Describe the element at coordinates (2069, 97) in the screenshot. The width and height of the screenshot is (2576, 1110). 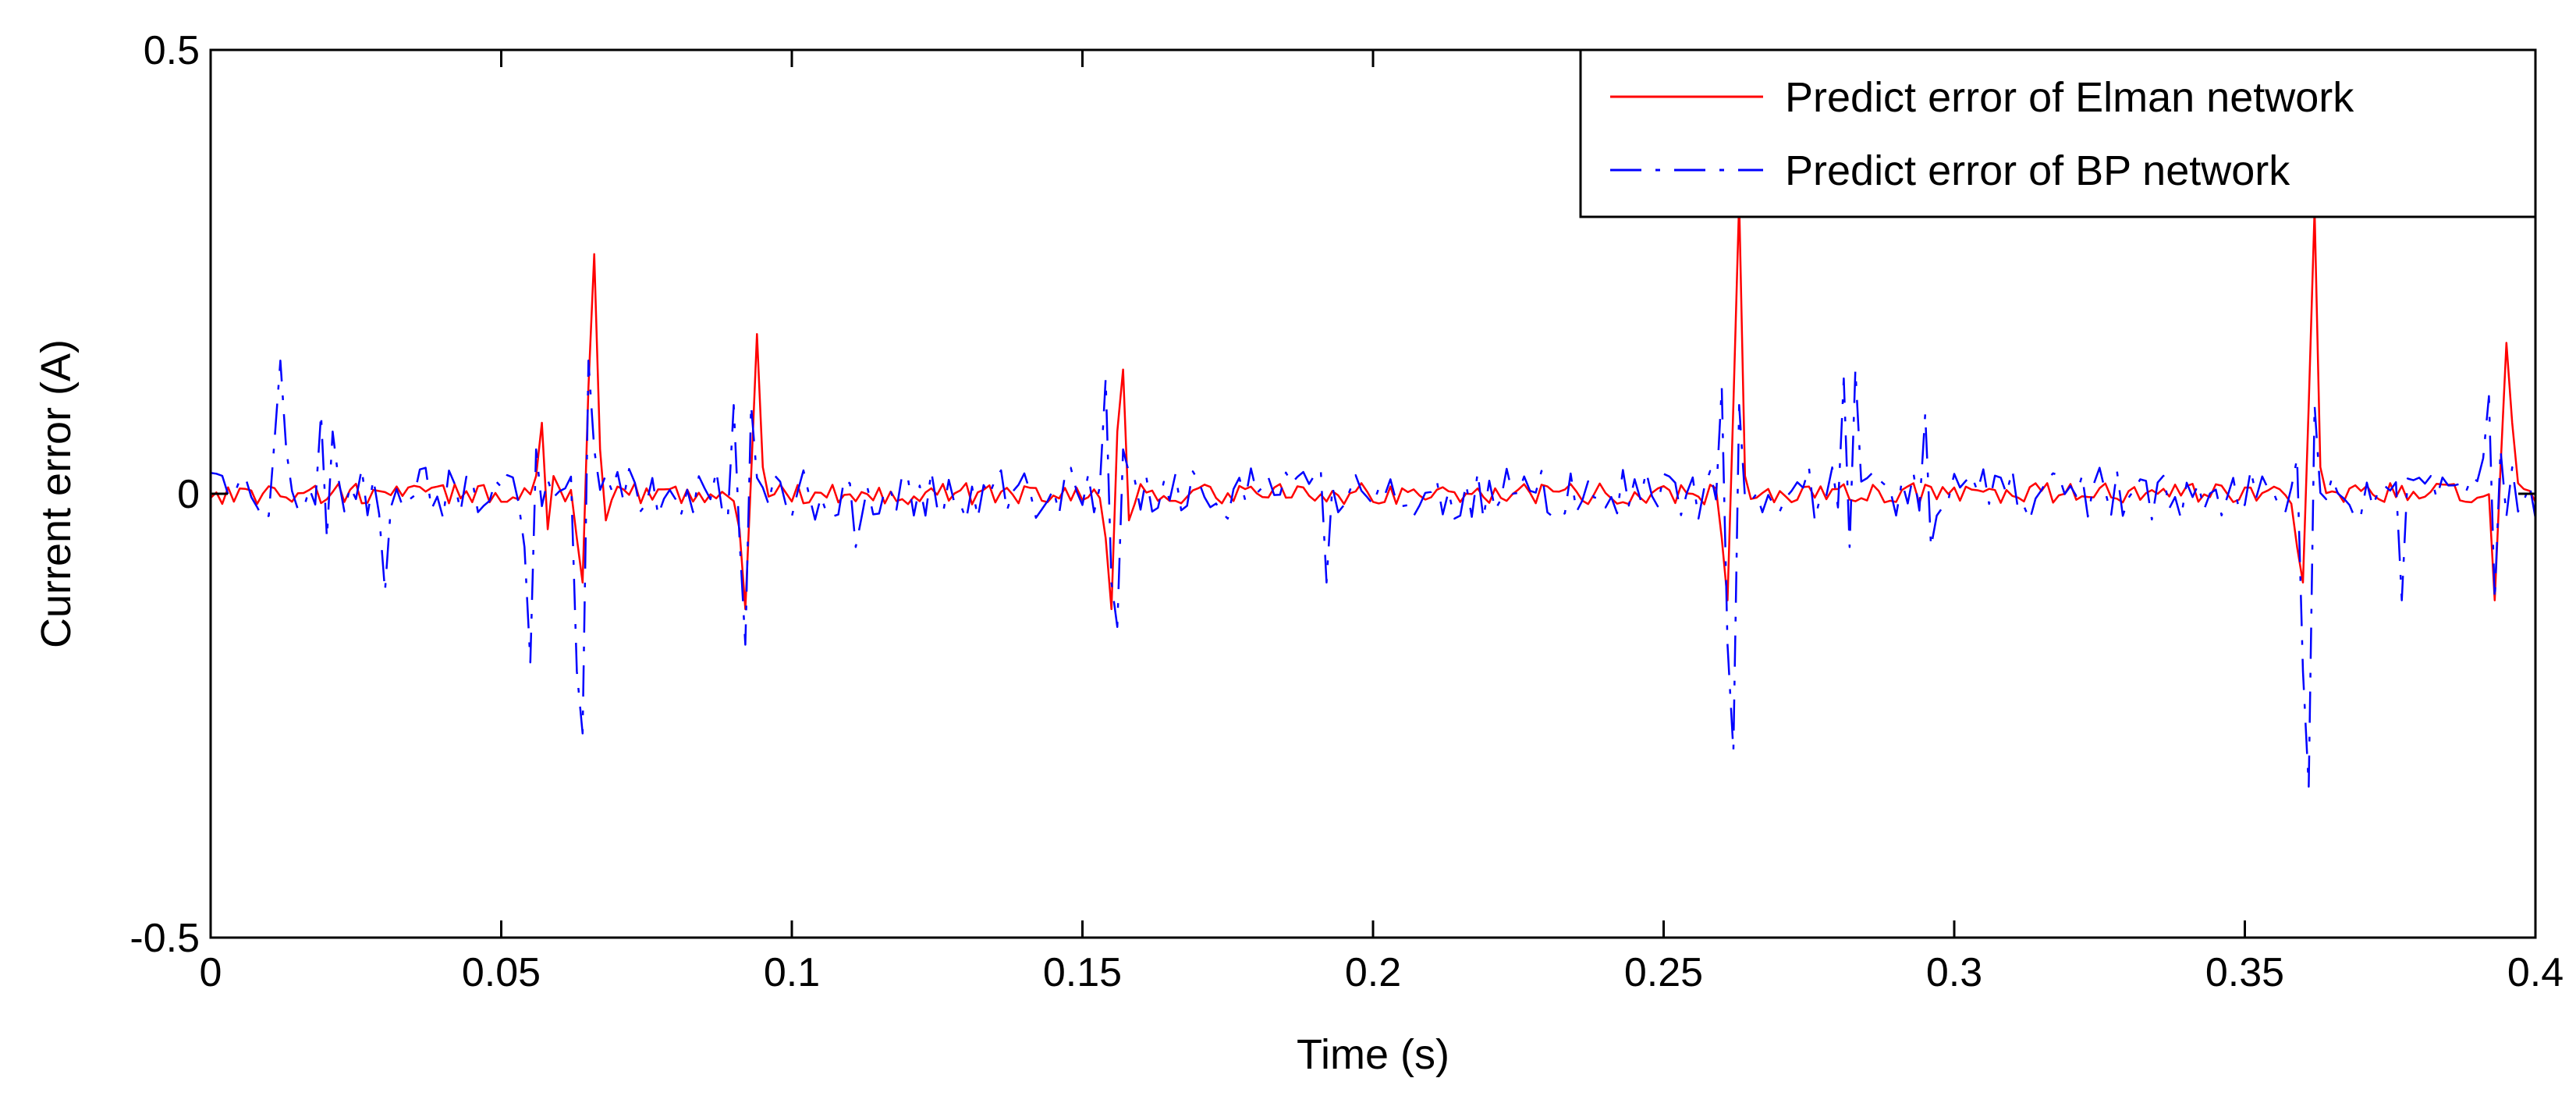
I see `legend-label-elman: Predict error of Elman network` at that location.